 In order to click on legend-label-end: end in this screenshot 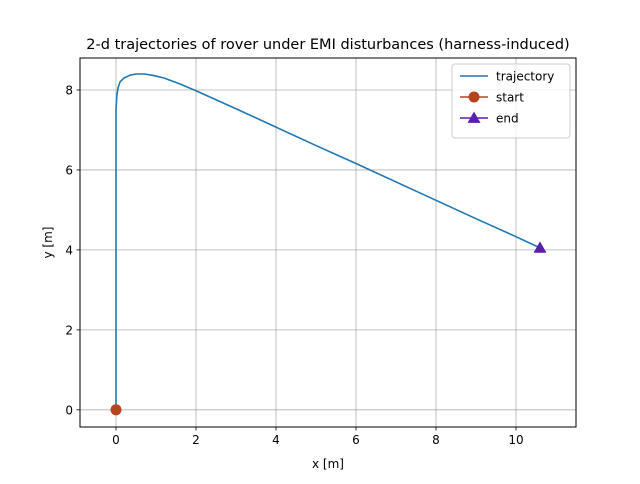, I will do `click(507, 119)`.